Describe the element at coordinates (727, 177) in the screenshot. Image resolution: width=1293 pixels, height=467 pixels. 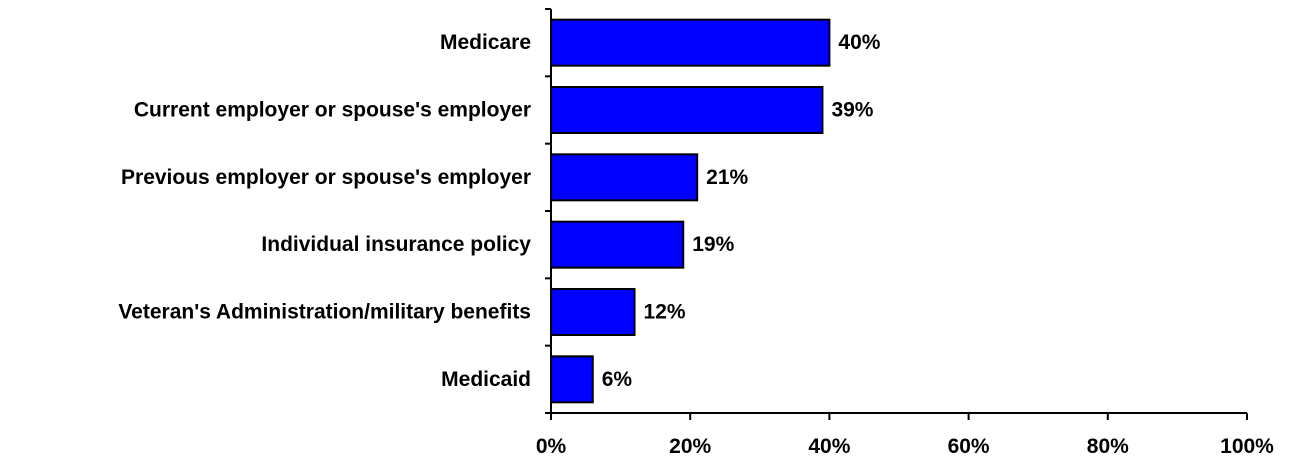
I see `bar-value-label: 21%` at that location.